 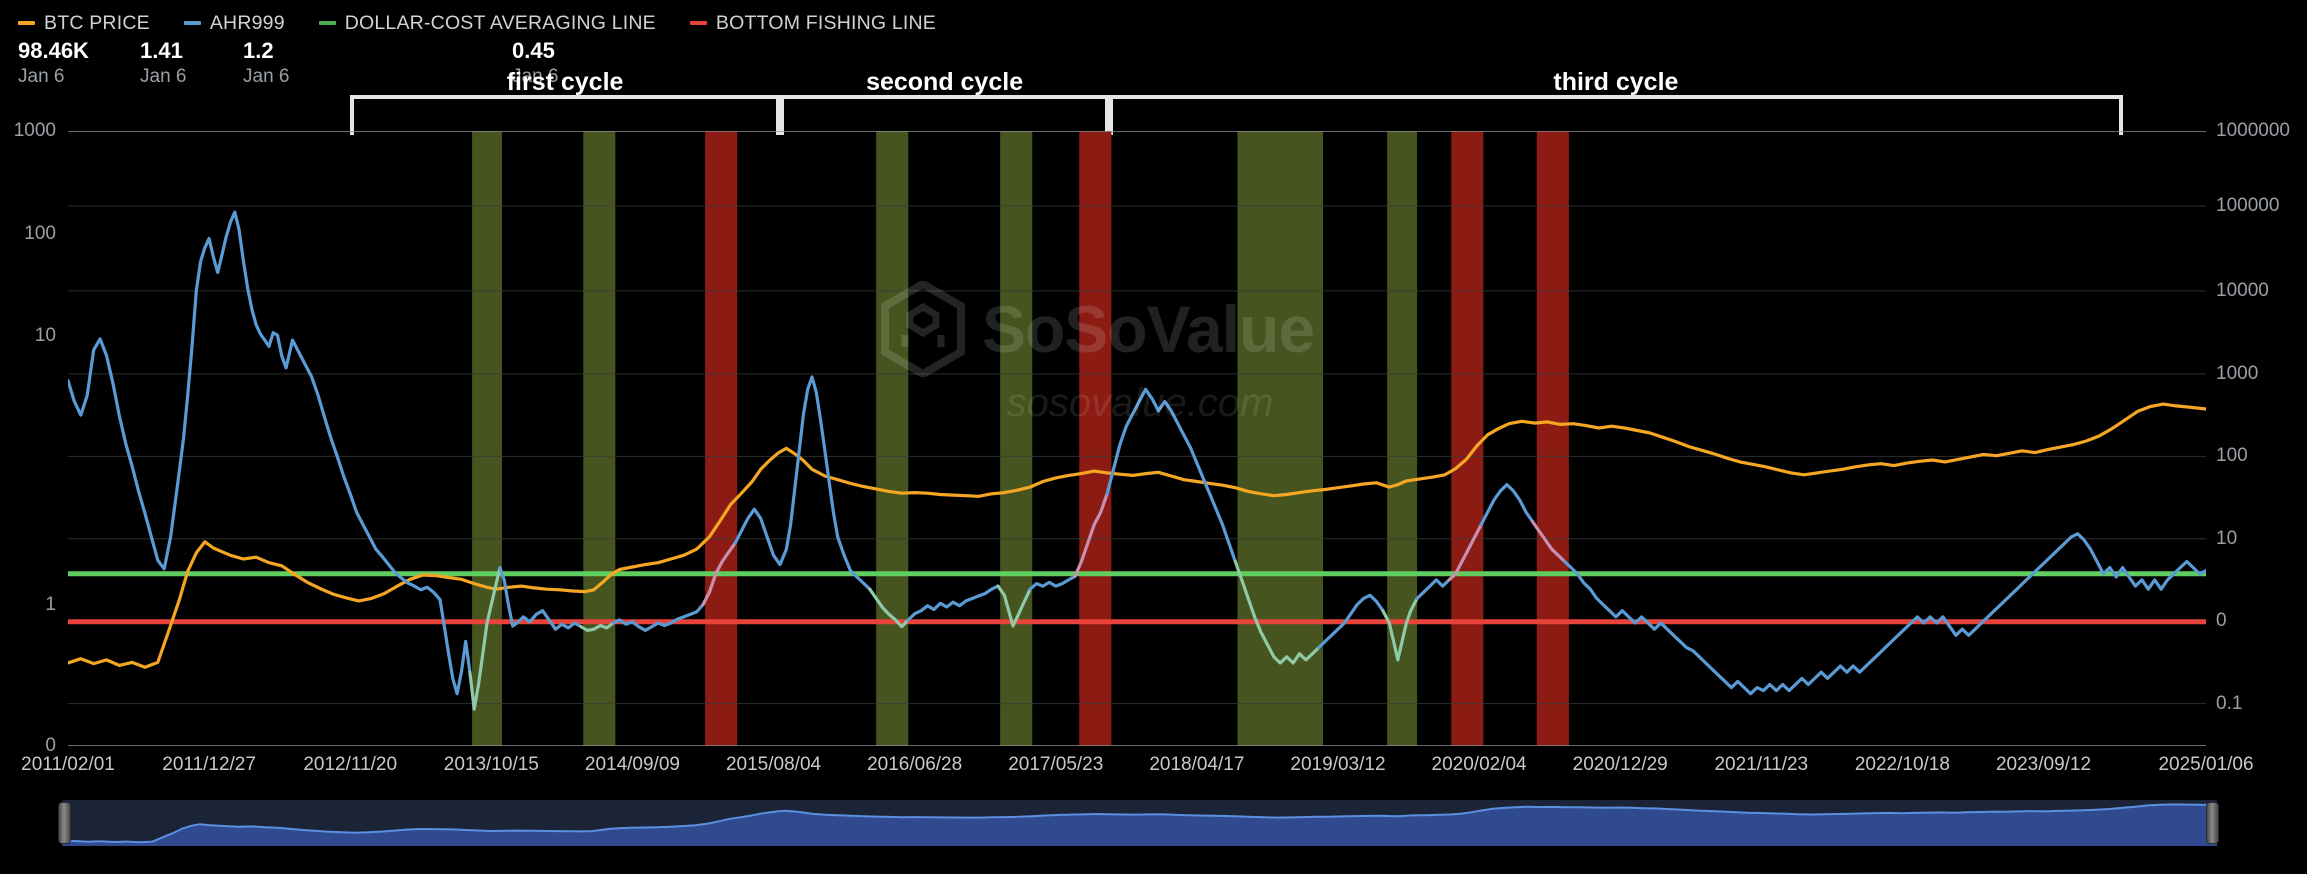 What do you see at coordinates (64, 823) in the screenshot?
I see `minimap-handle-left` at bounding box center [64, 823].